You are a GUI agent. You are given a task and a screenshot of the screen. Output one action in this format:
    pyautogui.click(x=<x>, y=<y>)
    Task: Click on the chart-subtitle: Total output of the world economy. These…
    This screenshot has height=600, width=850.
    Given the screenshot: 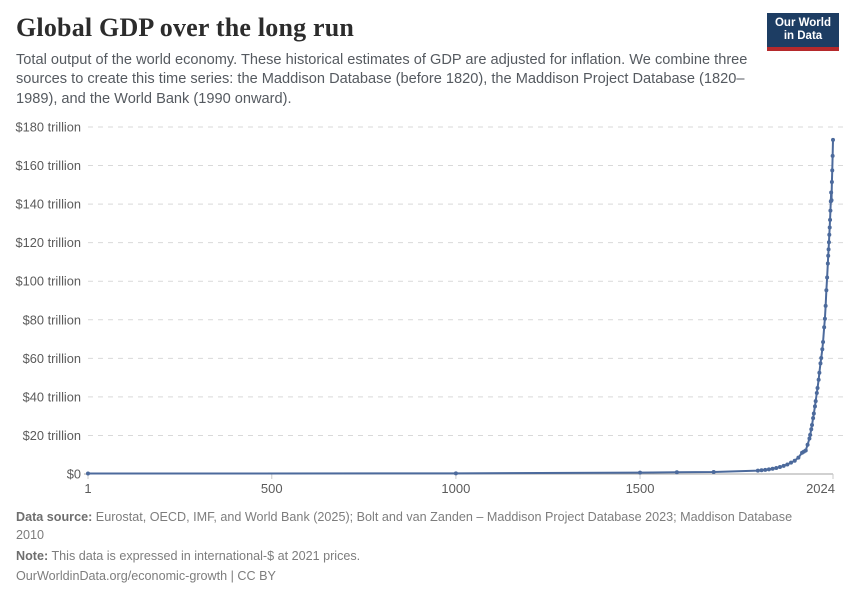 What is the action you would take?
    pyautogui.click(x=382, y=79)
    